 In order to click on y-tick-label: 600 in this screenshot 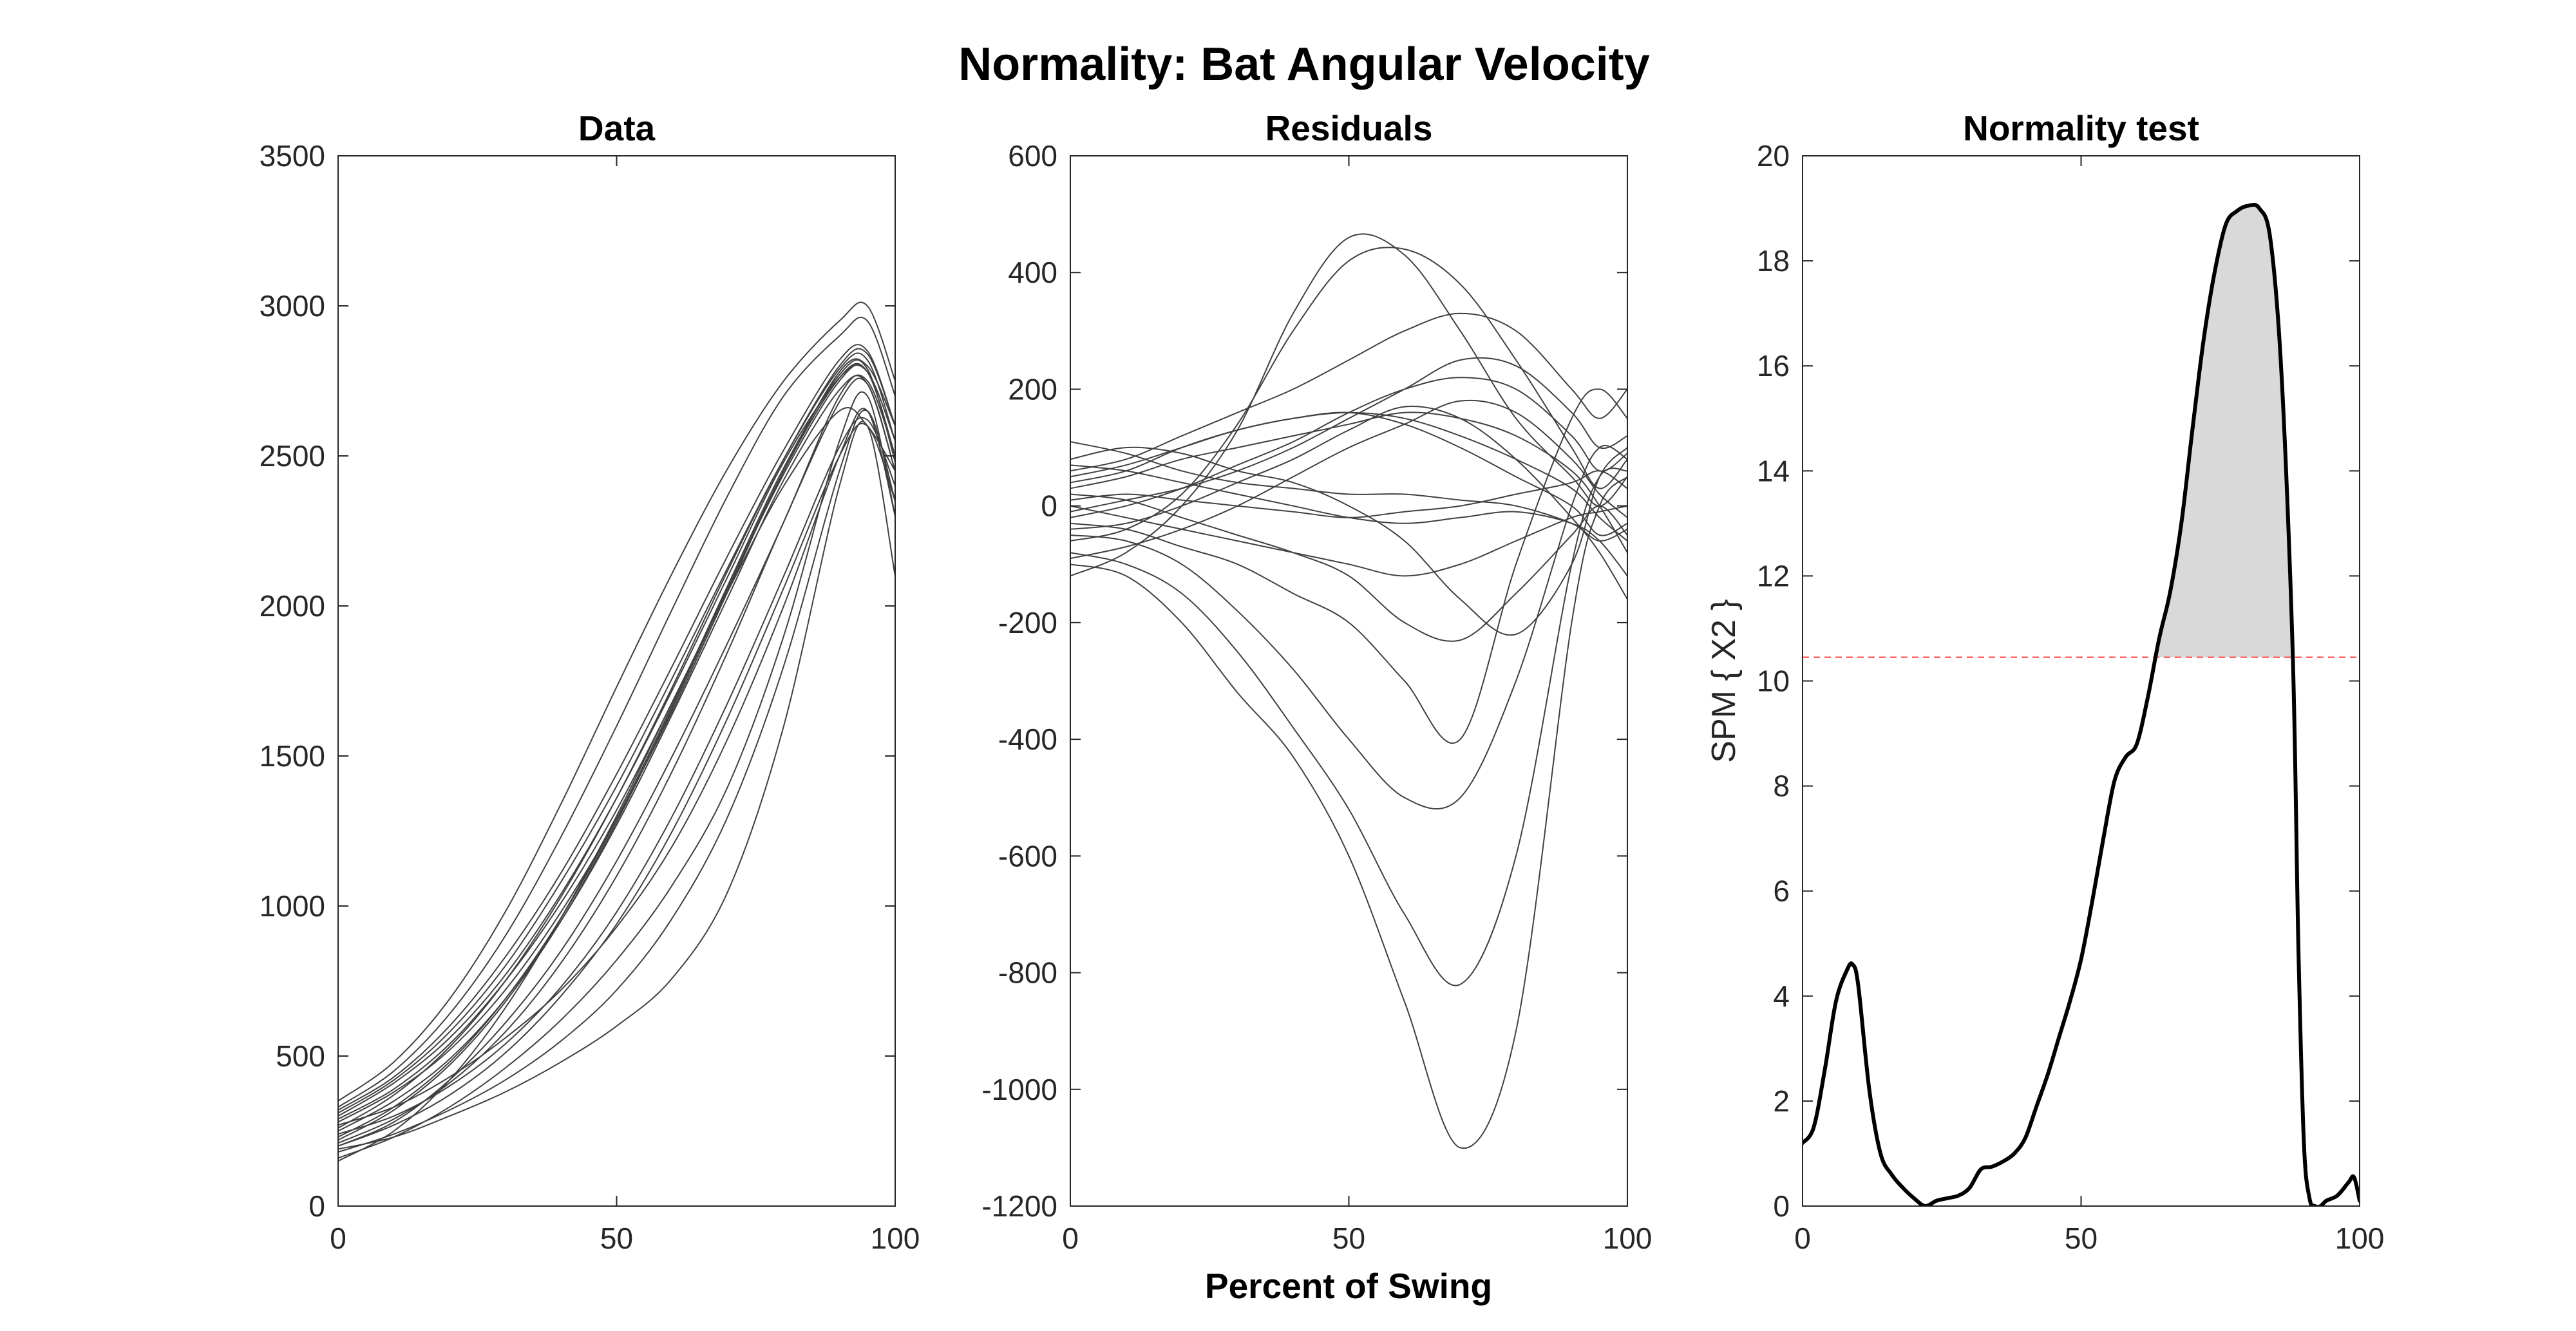, I will do `click(1032, 156)`.